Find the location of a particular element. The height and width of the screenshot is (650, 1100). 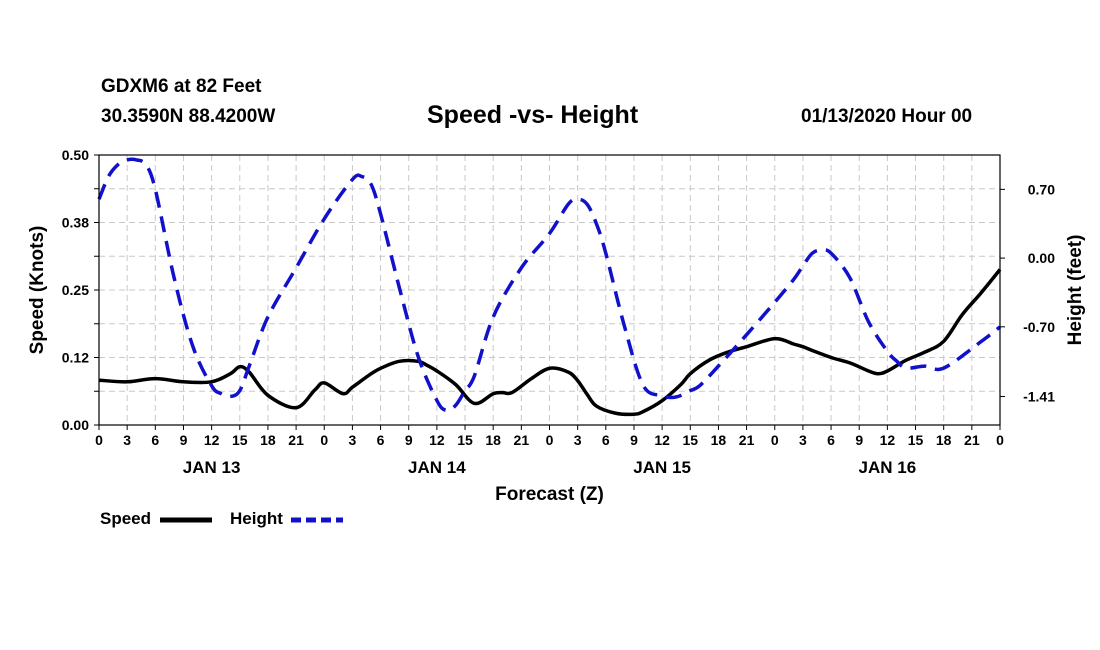

day-label: JAN 14 is located at coordinates (437, 467).